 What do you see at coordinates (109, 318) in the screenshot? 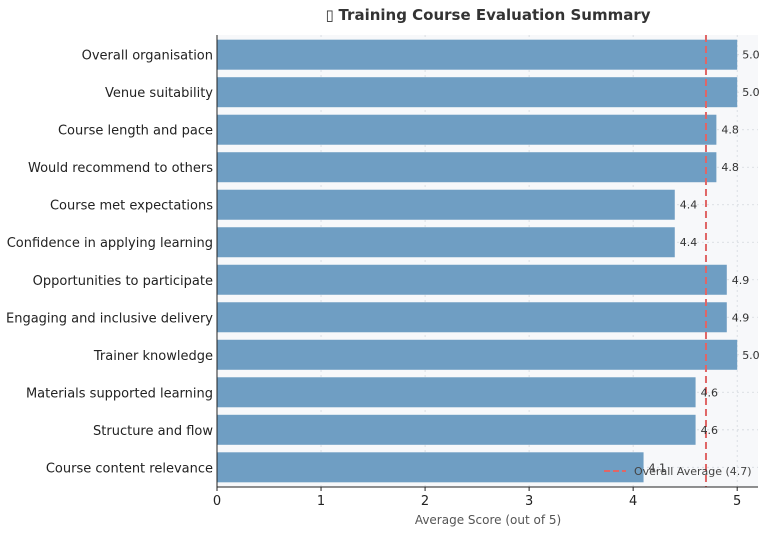
I see `category-label: Engaging and inclusive delivery` at bounding box center [109, 318].